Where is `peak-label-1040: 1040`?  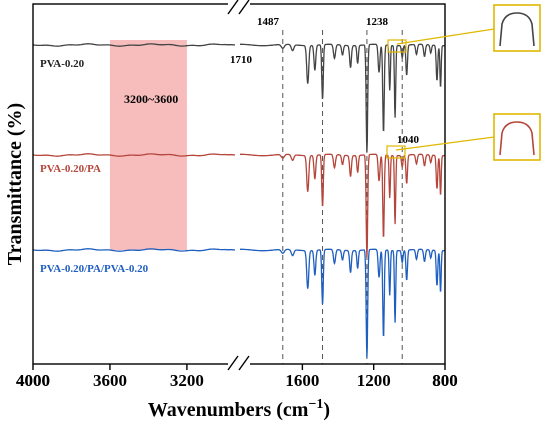 peak-label-1040: 1040 is located at coordinates (408, 140).